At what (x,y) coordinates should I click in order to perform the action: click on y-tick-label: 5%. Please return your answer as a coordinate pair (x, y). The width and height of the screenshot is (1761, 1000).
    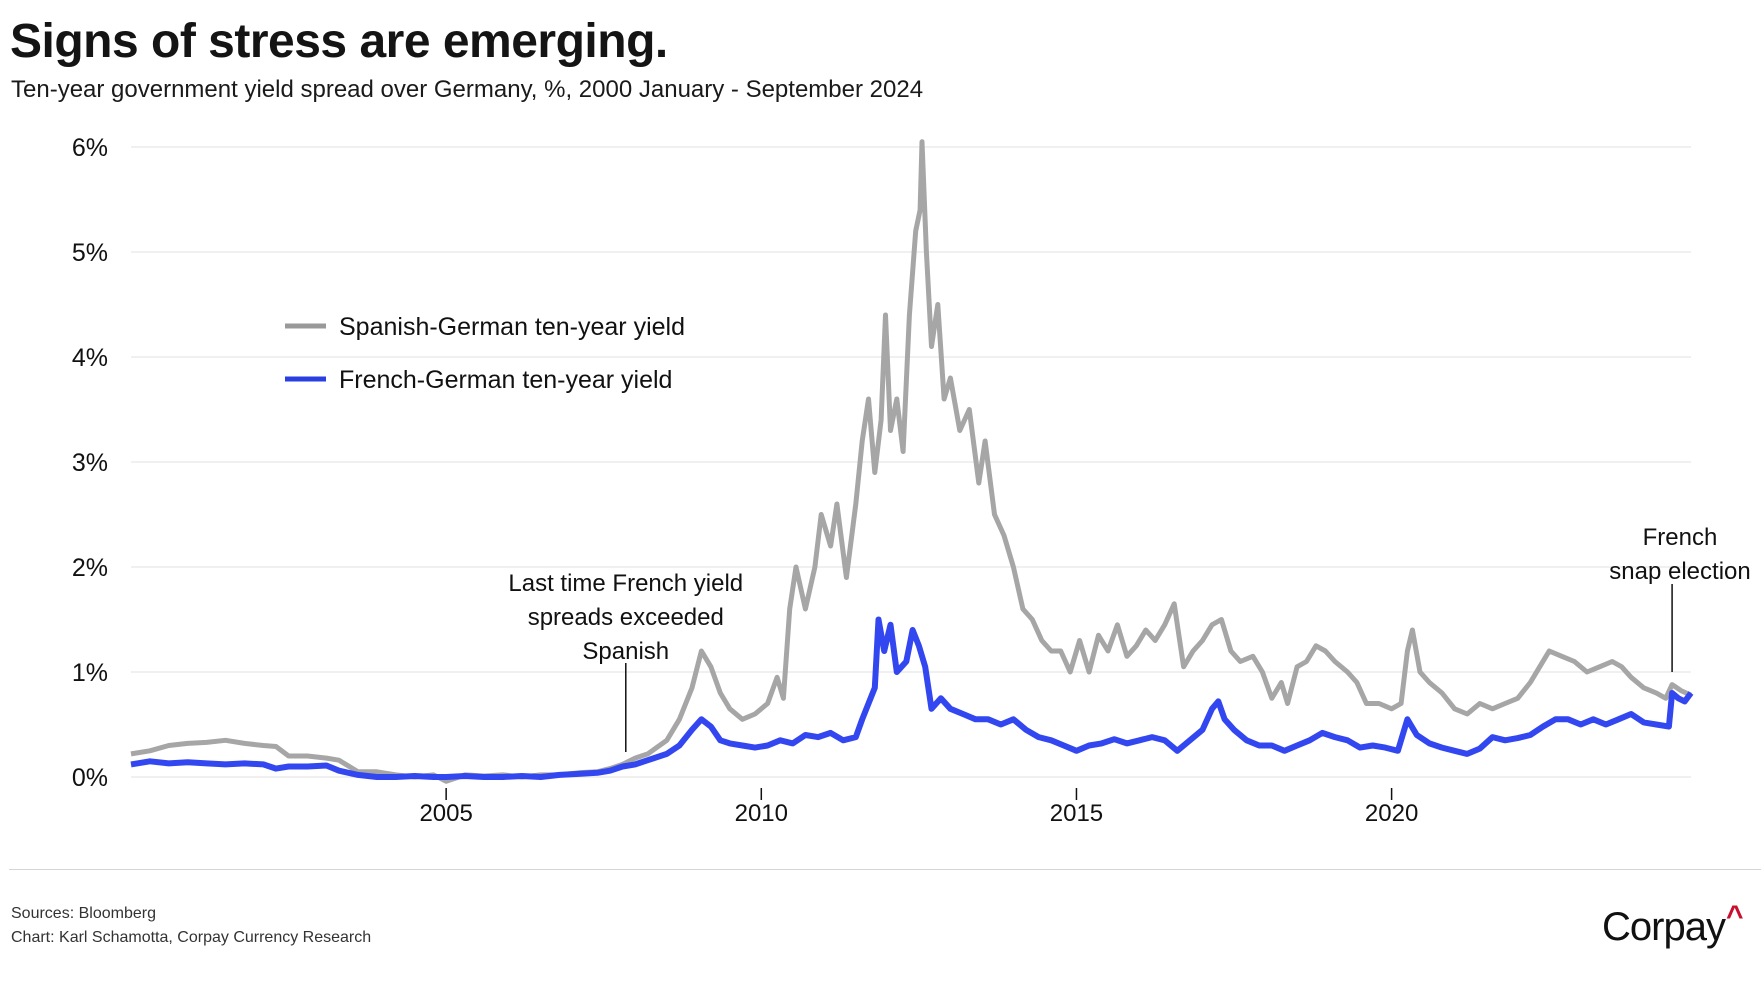
    Looking at the image, I should click on (90, 253).